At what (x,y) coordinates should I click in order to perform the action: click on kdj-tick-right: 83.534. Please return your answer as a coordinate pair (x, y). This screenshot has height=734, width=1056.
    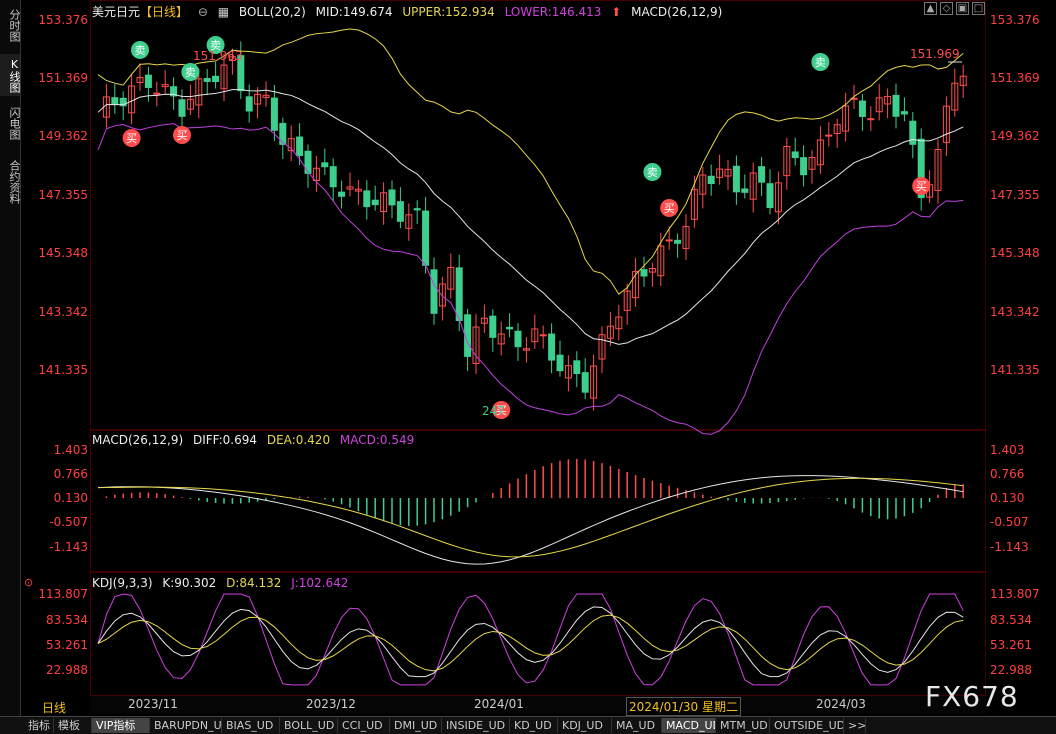
    Looking at the image, I should click on (1011, 620).